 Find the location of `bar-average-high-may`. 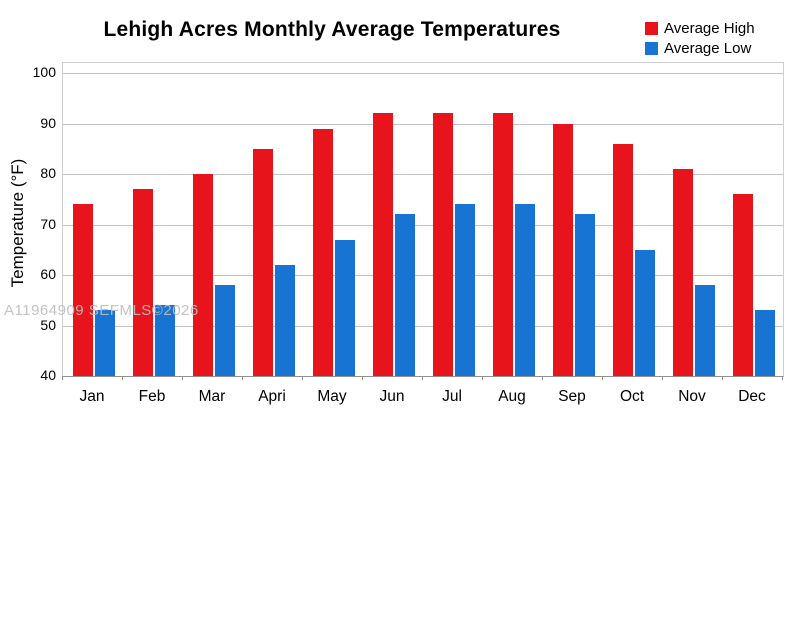

bar-average-high-may is located at coordinates (323, 252).